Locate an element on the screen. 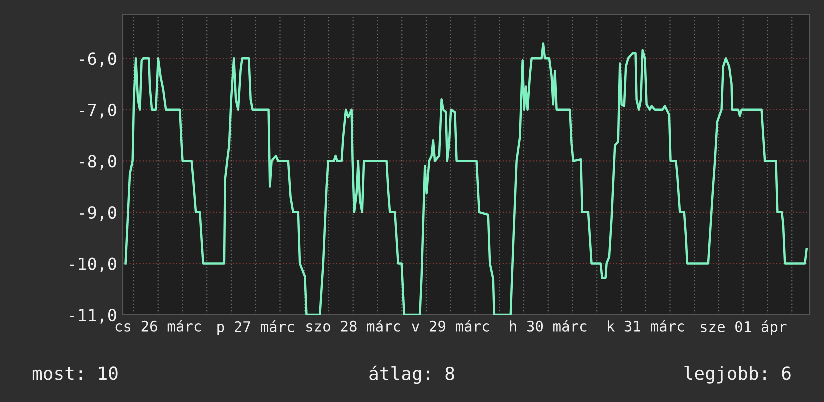  text: legjobb: 6 is located at coordinates (737, 375).